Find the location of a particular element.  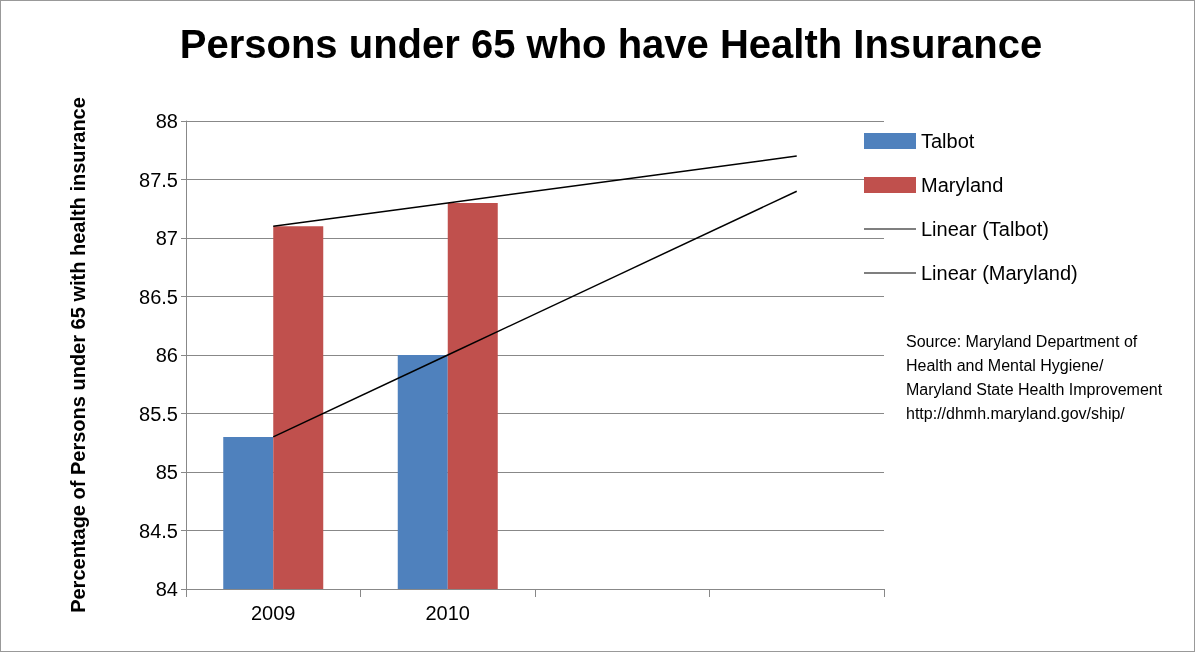

y-axis-title: Percentage of Persons under 65 with health insurance is located at coordinates (78, 355).